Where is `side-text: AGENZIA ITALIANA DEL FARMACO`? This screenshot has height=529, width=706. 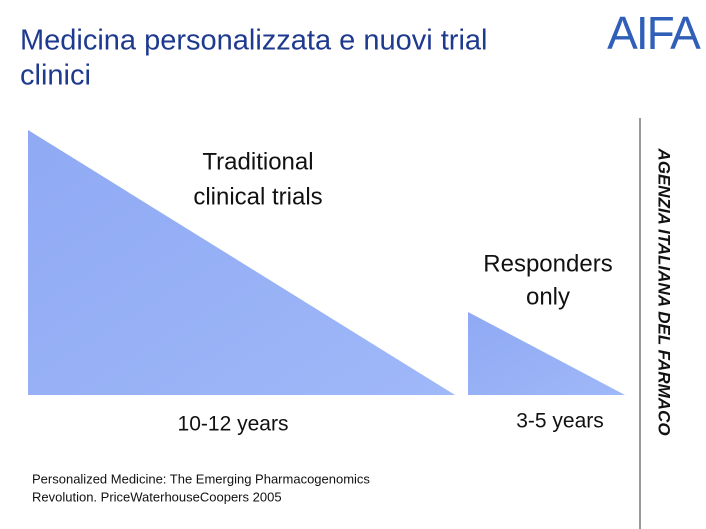
side-text: AGENZIA ITALIANA DEL FARMACO is located at coordinates (664, 291).